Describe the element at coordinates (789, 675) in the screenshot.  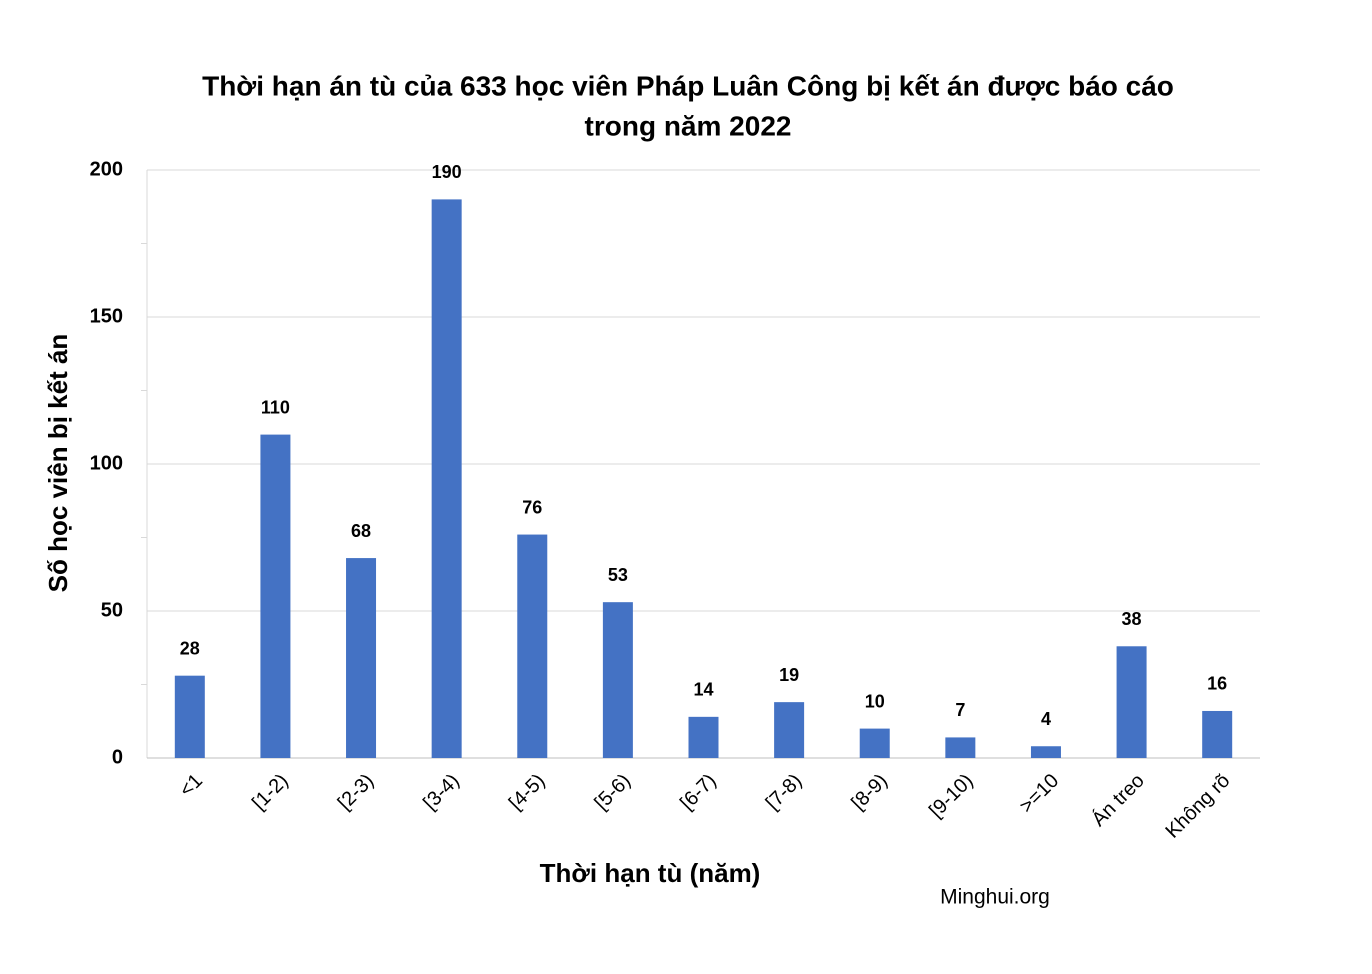
I see `value-label: 19` at that location.